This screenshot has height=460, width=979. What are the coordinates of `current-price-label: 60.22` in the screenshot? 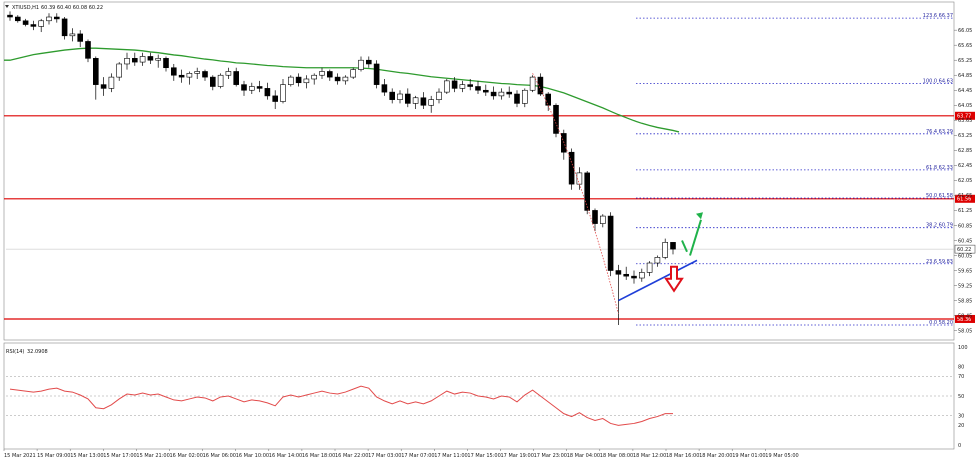 It's located at (964, 250).